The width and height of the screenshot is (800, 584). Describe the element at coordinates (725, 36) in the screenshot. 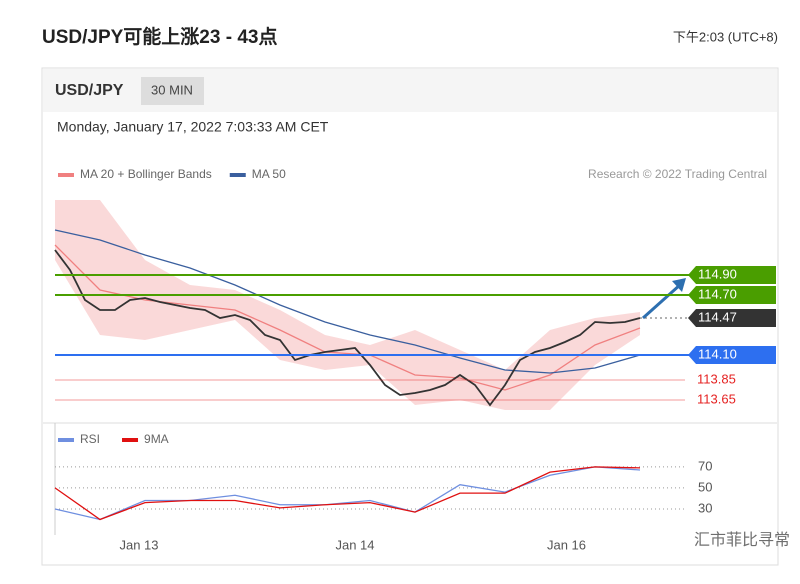

I see `time: 下午2:03 (UTC+8)` at that location.